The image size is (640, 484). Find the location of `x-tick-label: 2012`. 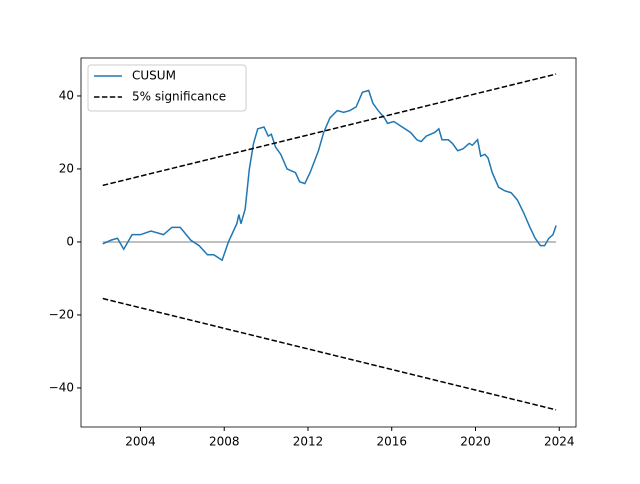

x-tick-label: 2012 is located at coordinates (308, 442).